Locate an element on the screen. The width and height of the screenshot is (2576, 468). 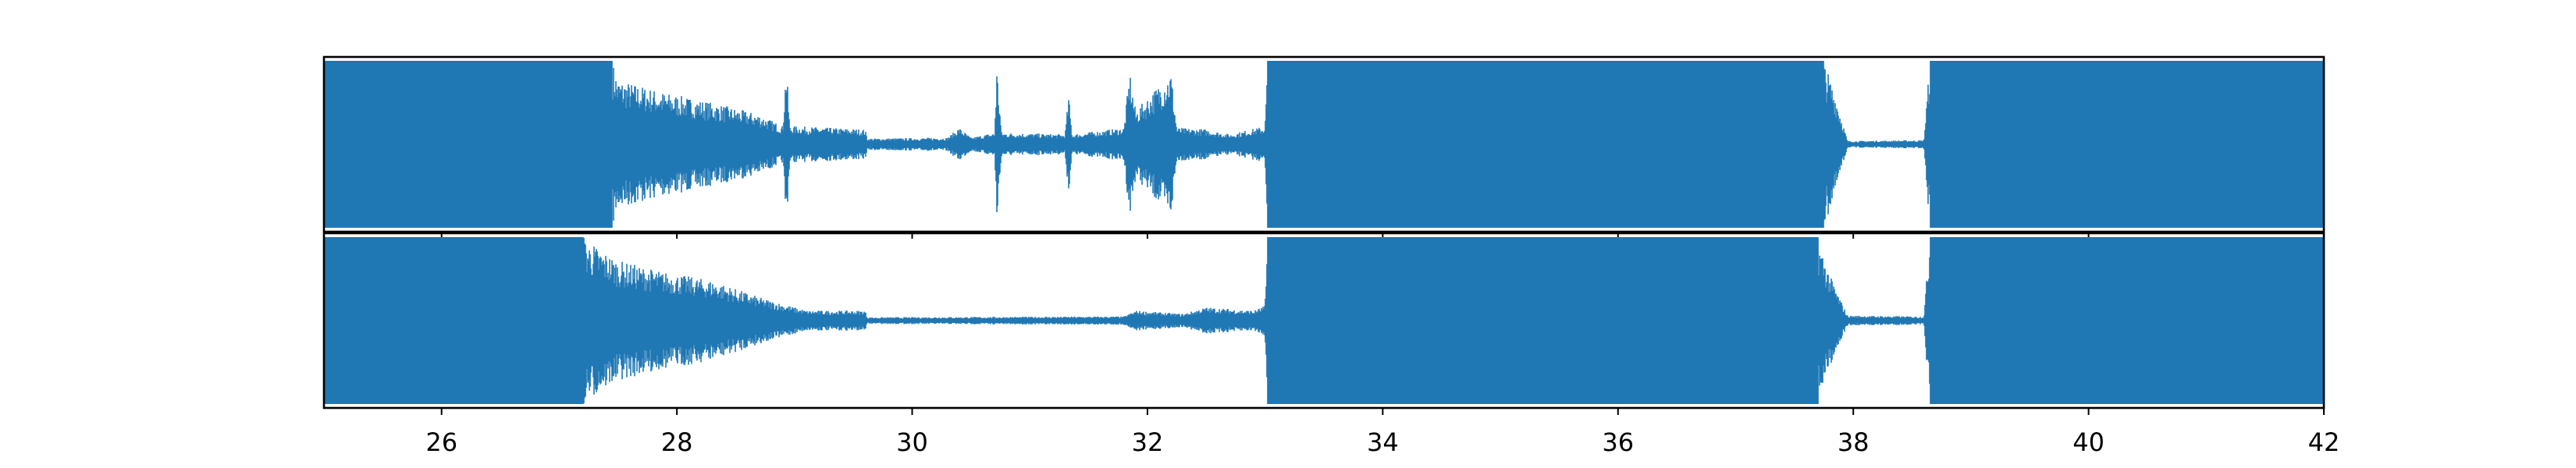
x-tick-label: 30 is located at coordinates (912, 442).